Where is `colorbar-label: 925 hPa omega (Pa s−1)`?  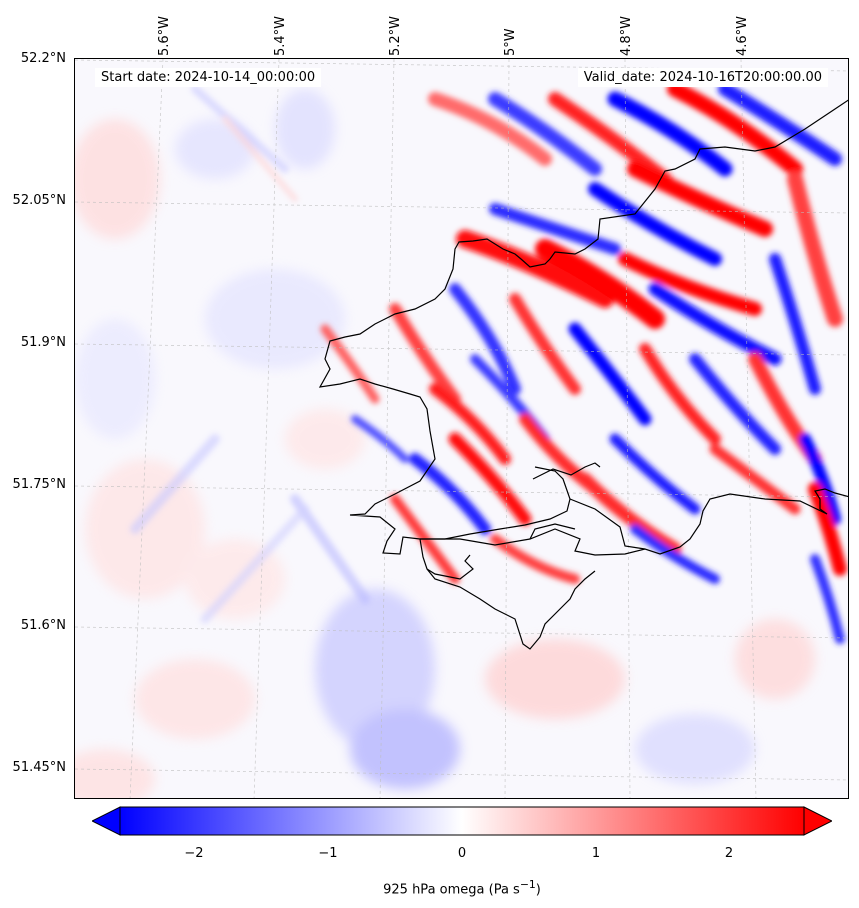
colorbar-label: 925 hPa omega (Pa s−1) is located at coordinates (462, 888).